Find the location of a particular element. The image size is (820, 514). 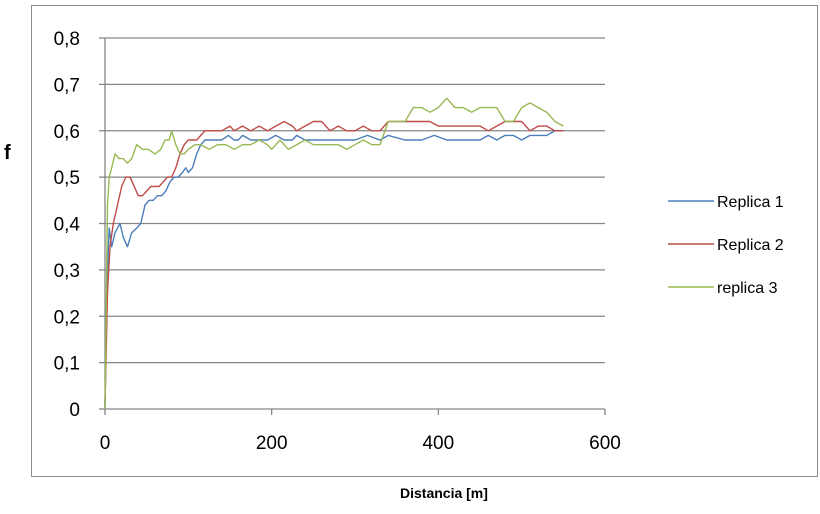

y-tick-label: 0,7 is located at coordinates (67, 85).